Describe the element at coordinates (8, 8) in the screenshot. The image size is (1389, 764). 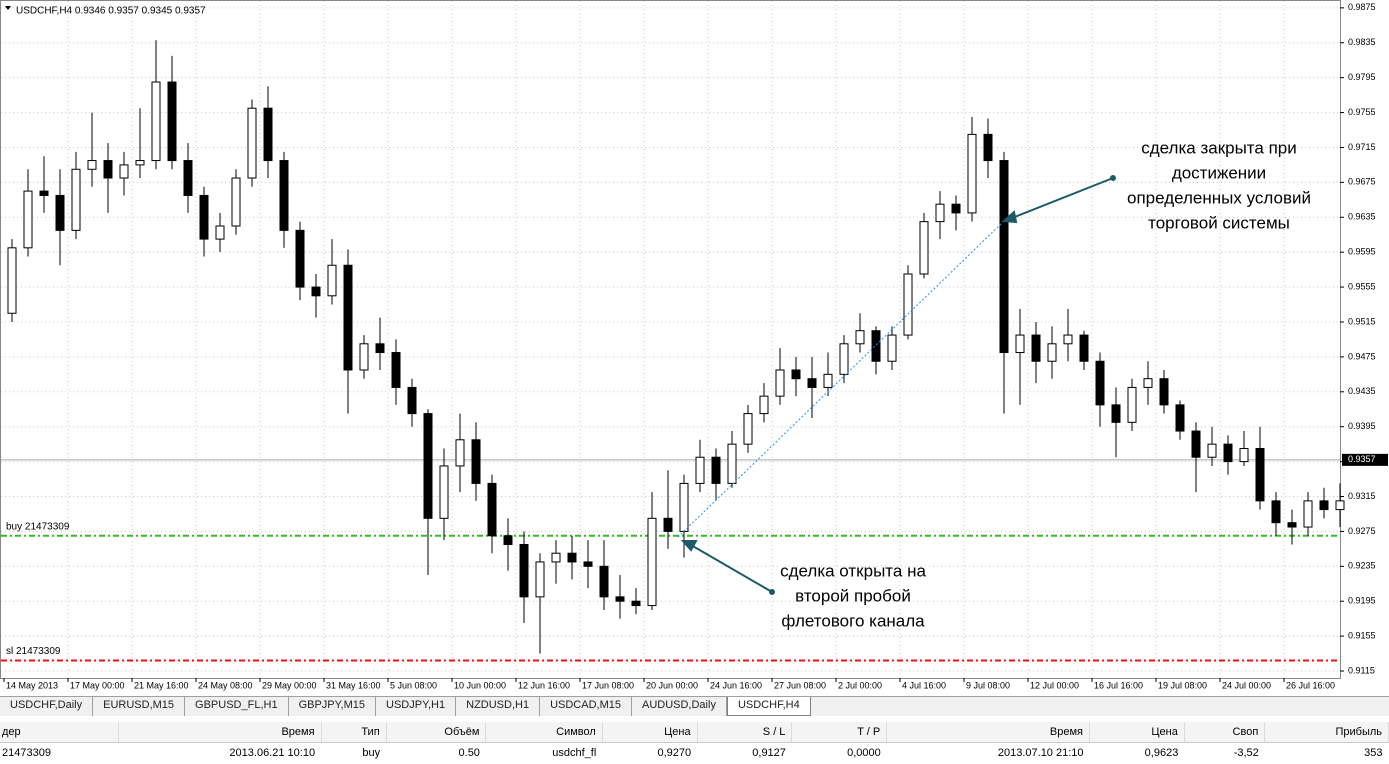
I see `menu-triangle` at that location.